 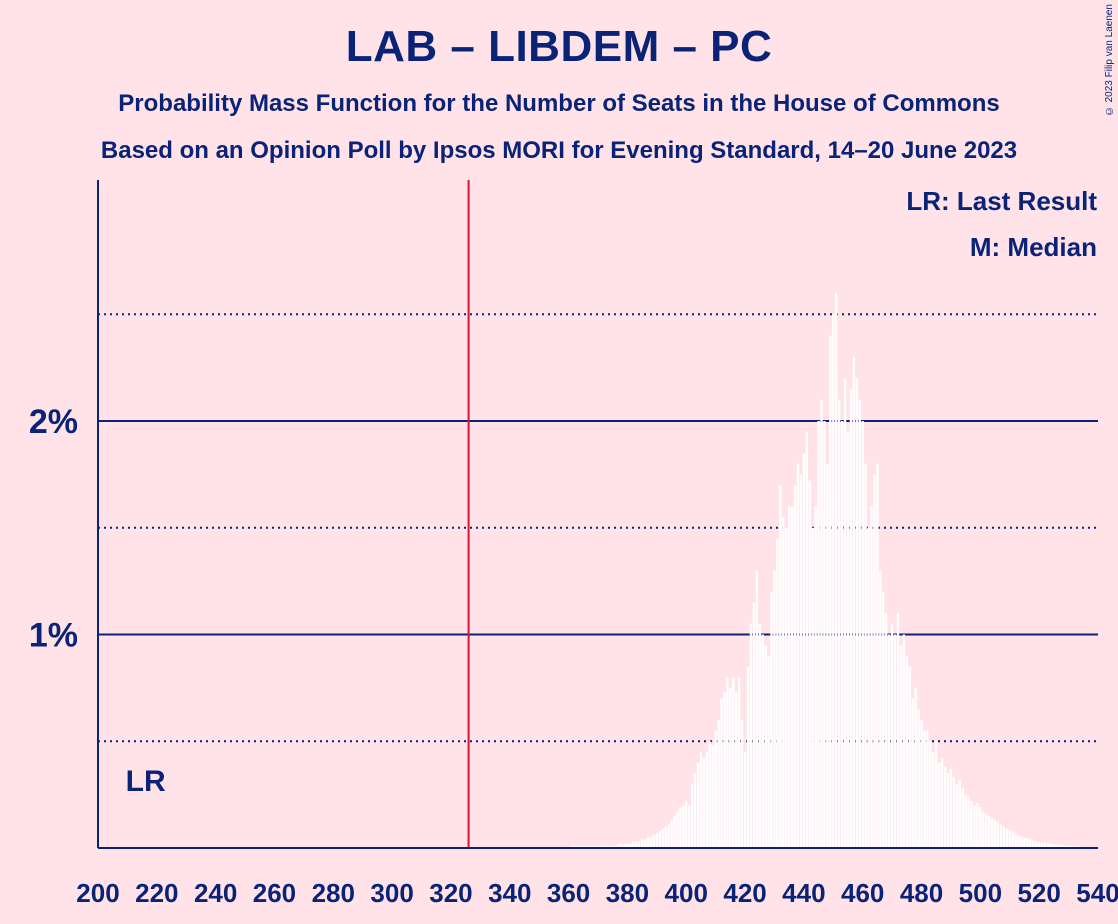 I want to click on x-tick-label: 340, so click(x=509, y=893).